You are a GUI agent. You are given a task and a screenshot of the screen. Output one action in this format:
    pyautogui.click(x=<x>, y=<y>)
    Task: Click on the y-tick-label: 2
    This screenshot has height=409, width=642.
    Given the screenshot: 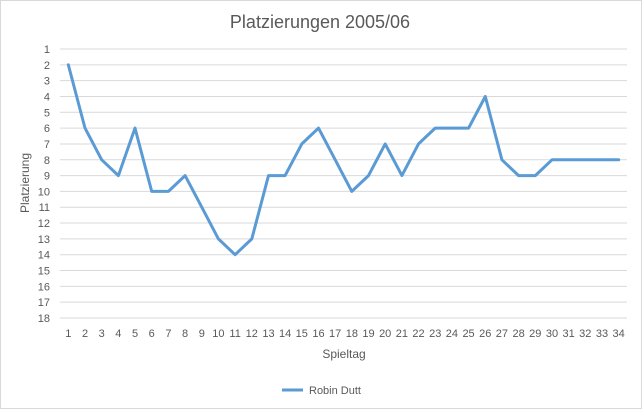 What is the action you would take?
    pyautogui.click(x=47, y=66)
    